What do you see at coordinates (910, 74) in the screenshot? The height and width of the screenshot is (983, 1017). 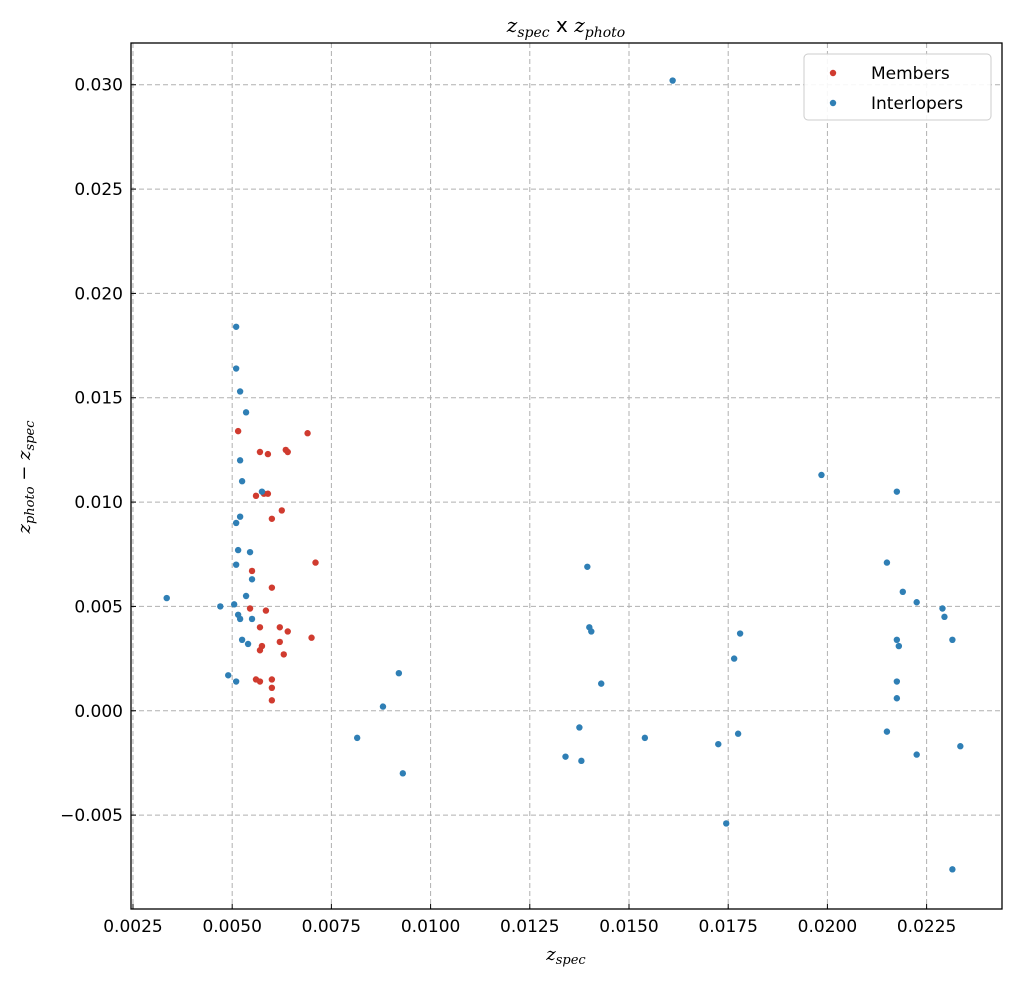 I see `legend-label-members: Members` at bounding box center [910, 74].